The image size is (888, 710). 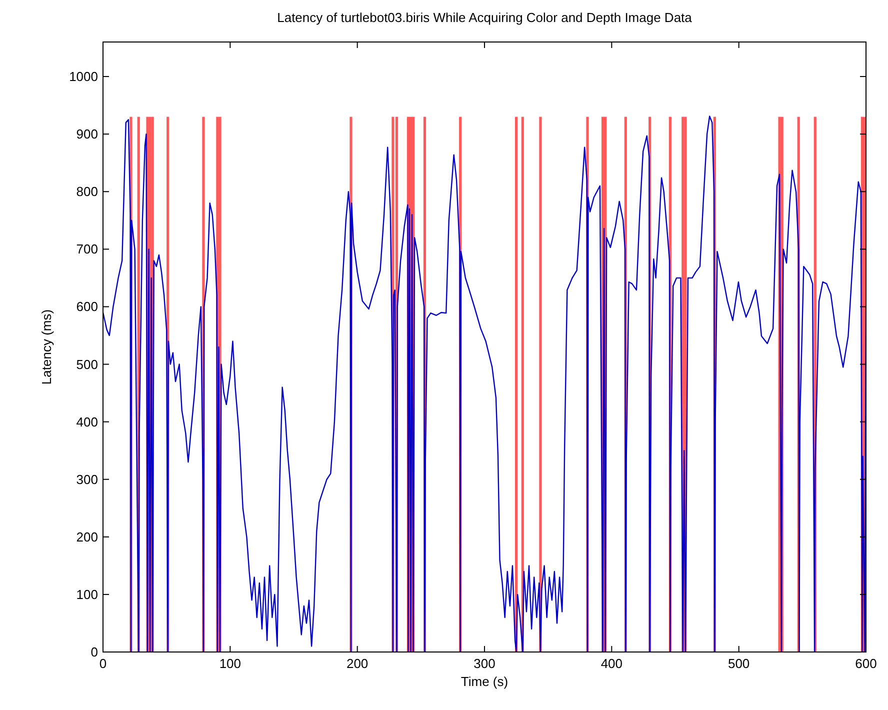 What do you see at coordinates (357, 663) in the screenshot?
I see `x-tick-label: 200` at bounding box center [357, 663].